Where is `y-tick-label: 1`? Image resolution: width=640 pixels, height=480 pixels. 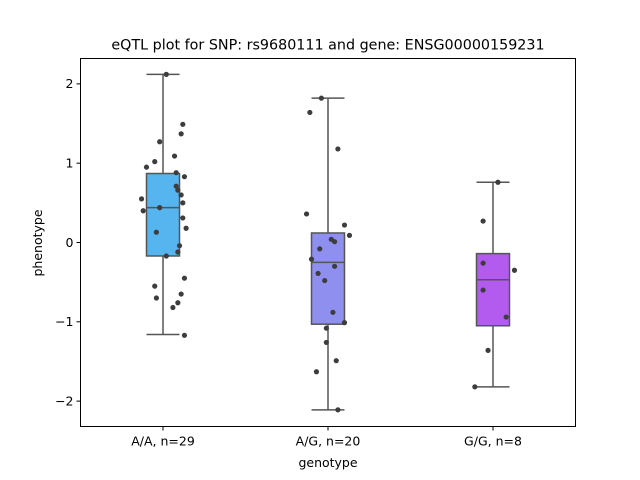 y-tick-label: 1 is located at coordinates (70, 162).